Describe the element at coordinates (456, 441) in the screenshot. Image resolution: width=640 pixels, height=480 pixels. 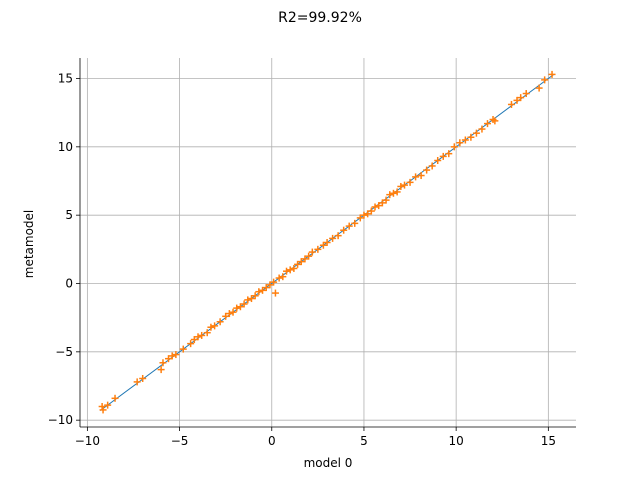
I see `x-tick-label: 10` at that location.